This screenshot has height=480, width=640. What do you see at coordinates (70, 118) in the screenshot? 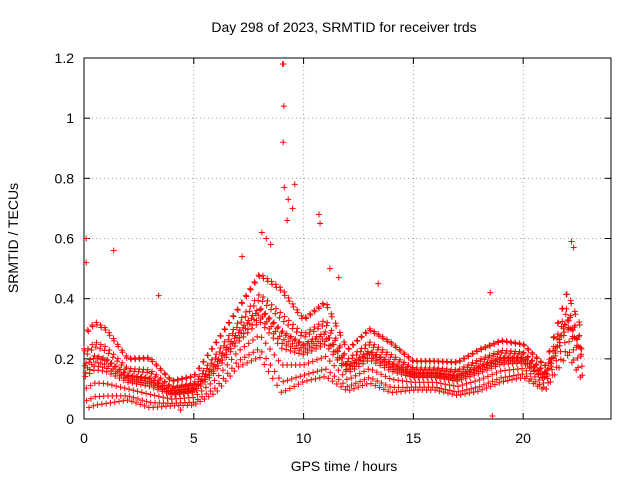
I see `y-tick-label: 1` at bounding box center [70, 118].